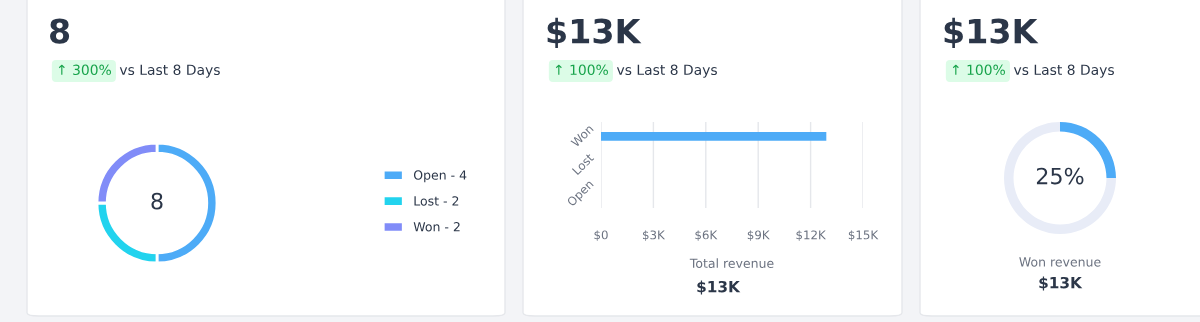 The image size is (1200, 322). Describe the element at coordinates (84, 70) in the screenshot. I see `chart-subtitle: ↑ 300%` at that location.